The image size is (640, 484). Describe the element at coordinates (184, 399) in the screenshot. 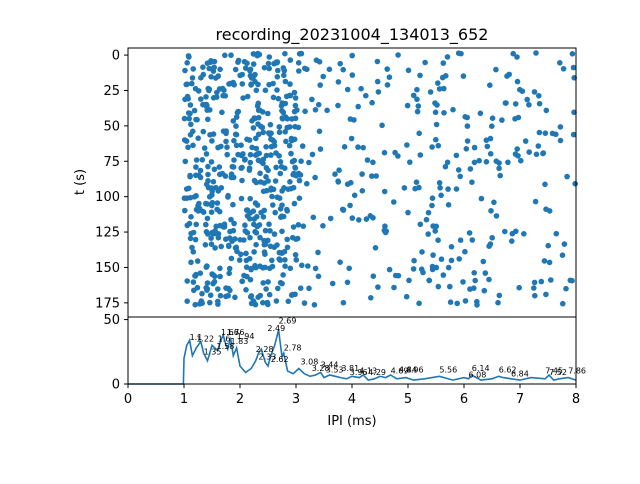

I see `histogram-xtick-label: 1` at that location.